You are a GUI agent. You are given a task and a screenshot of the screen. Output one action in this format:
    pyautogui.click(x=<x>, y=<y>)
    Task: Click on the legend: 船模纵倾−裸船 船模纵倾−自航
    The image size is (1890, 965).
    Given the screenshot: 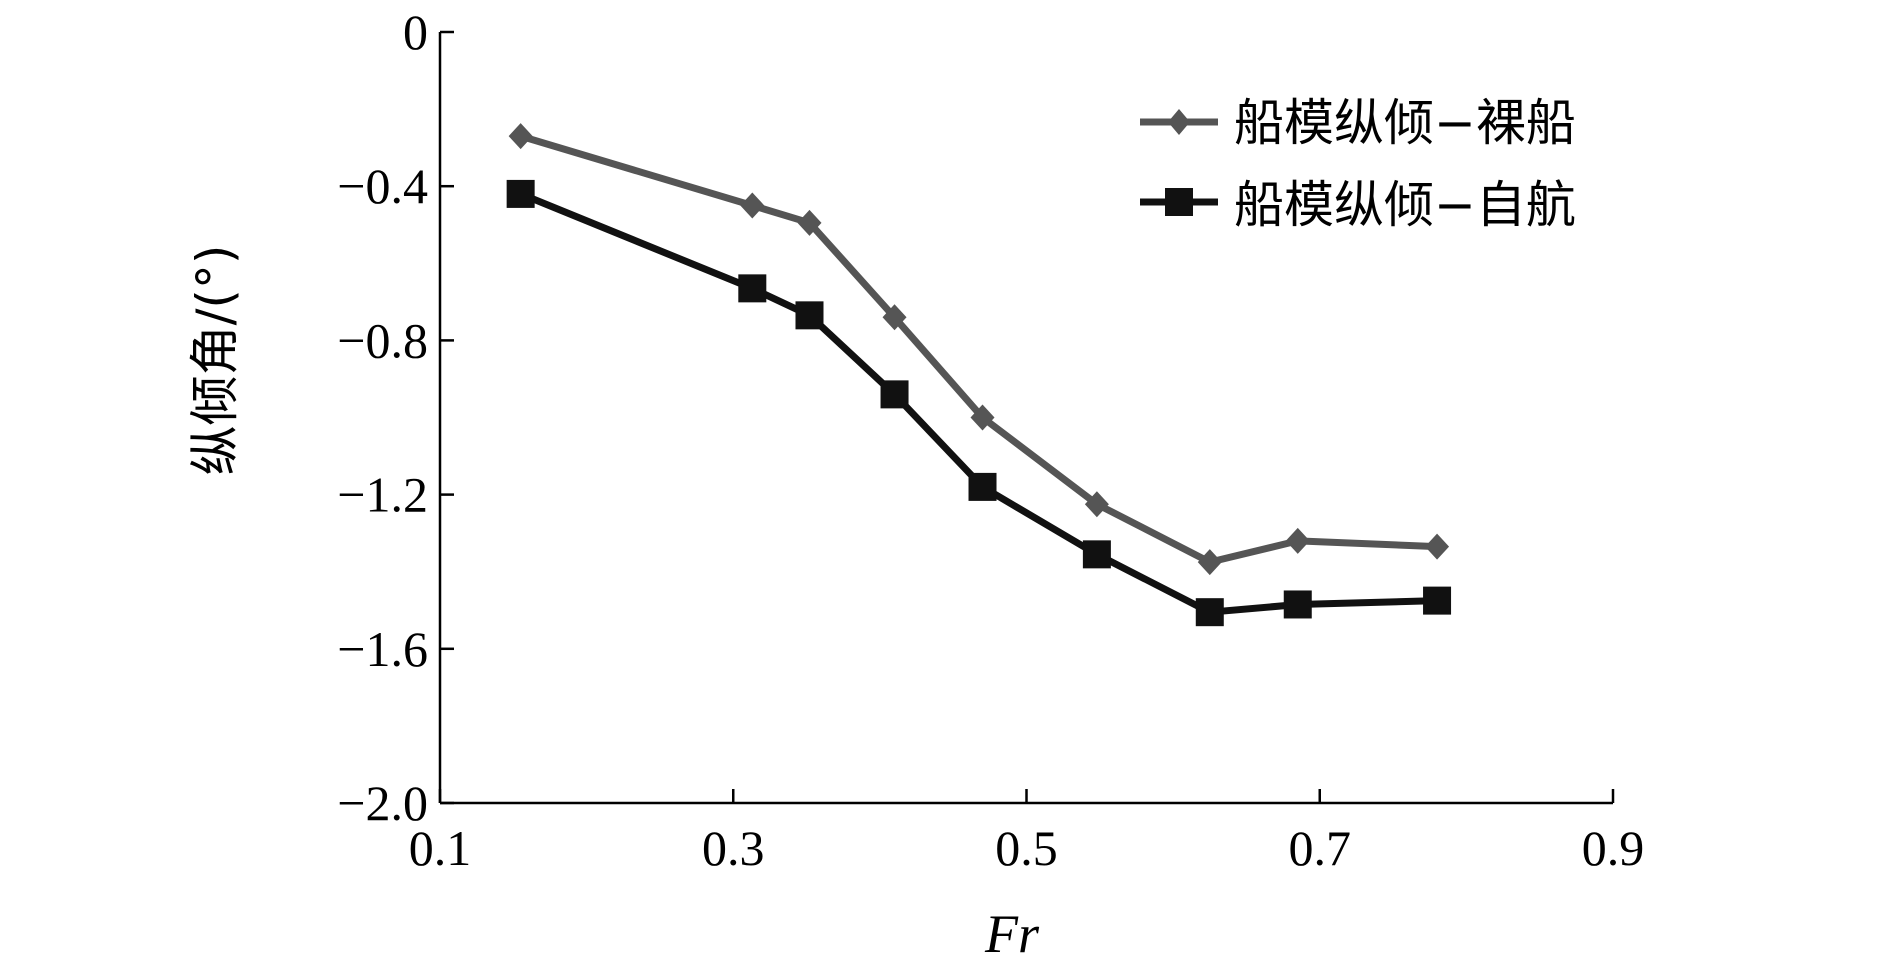 What is the action you would take?
    pyautogui.click(x=1358, y=164)
    